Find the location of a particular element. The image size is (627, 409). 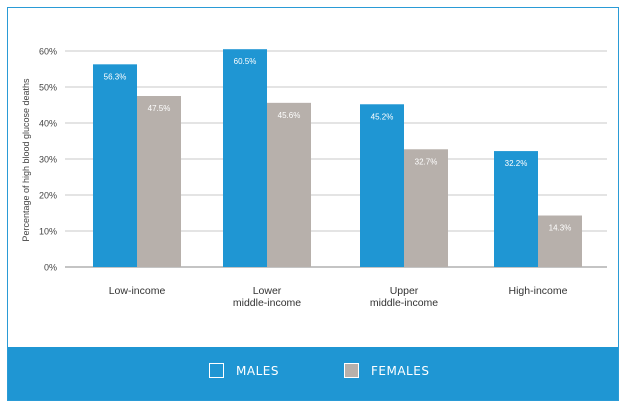

x-tick-label: Upper is located at coordinates (404, 291).